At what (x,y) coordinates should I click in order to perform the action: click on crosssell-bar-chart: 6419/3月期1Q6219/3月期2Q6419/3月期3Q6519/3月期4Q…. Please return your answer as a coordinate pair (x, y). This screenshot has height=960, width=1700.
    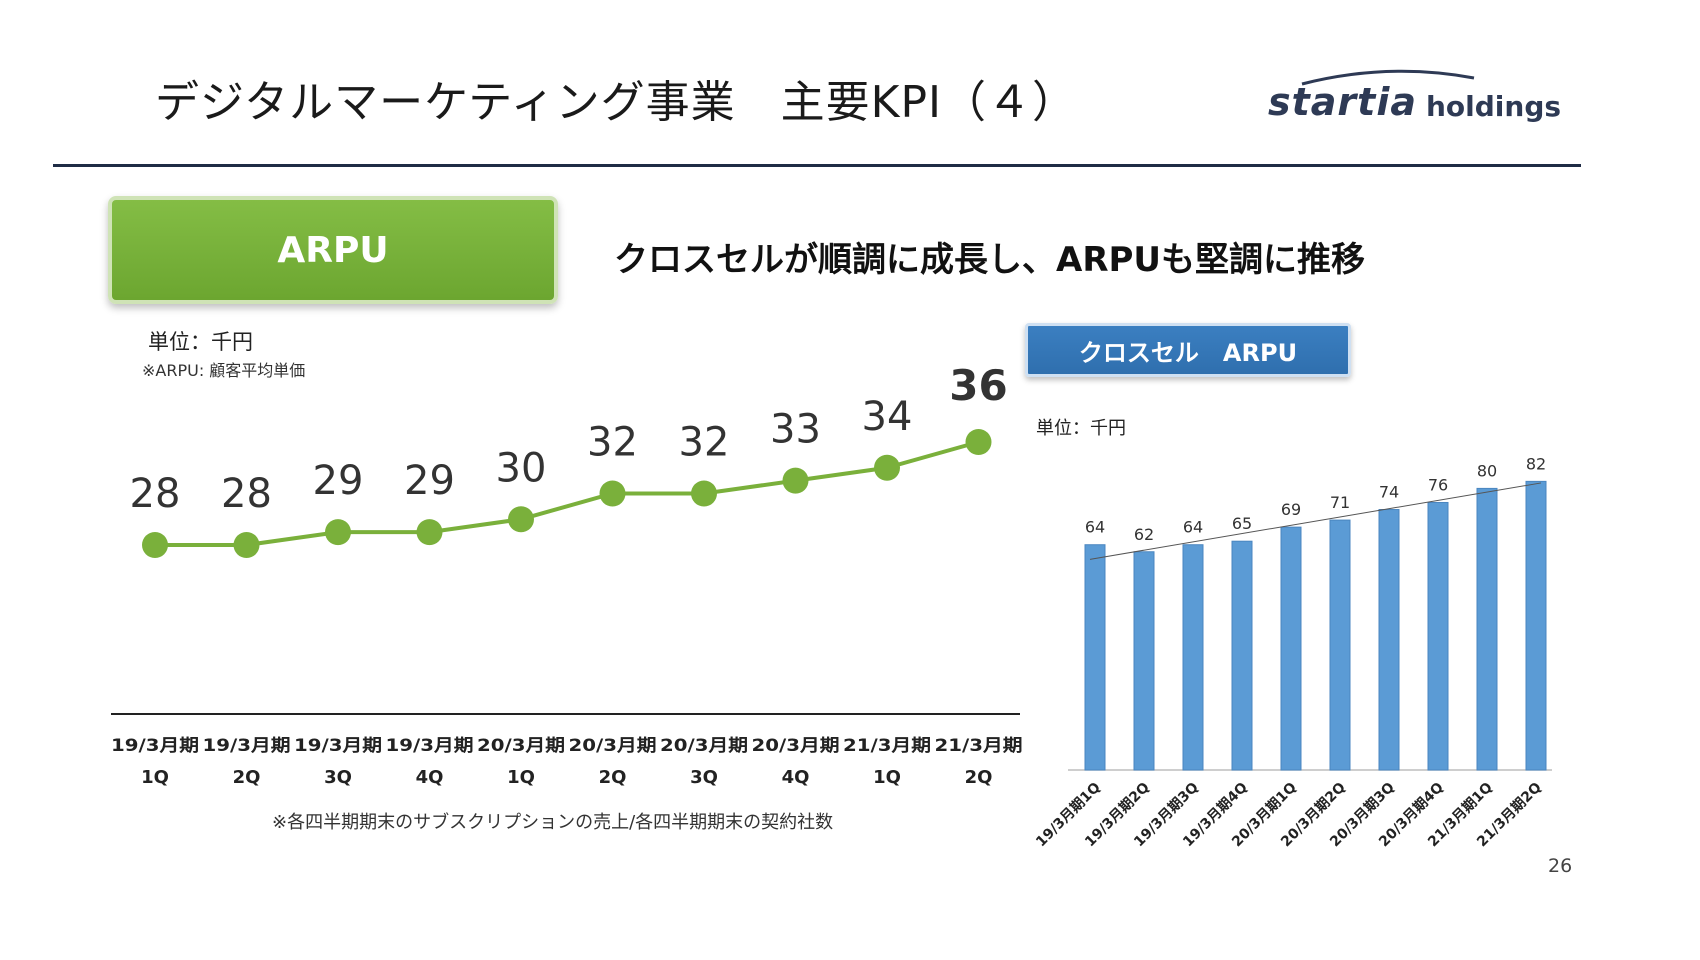
    Looking at the image, I should click on (1292, 652).